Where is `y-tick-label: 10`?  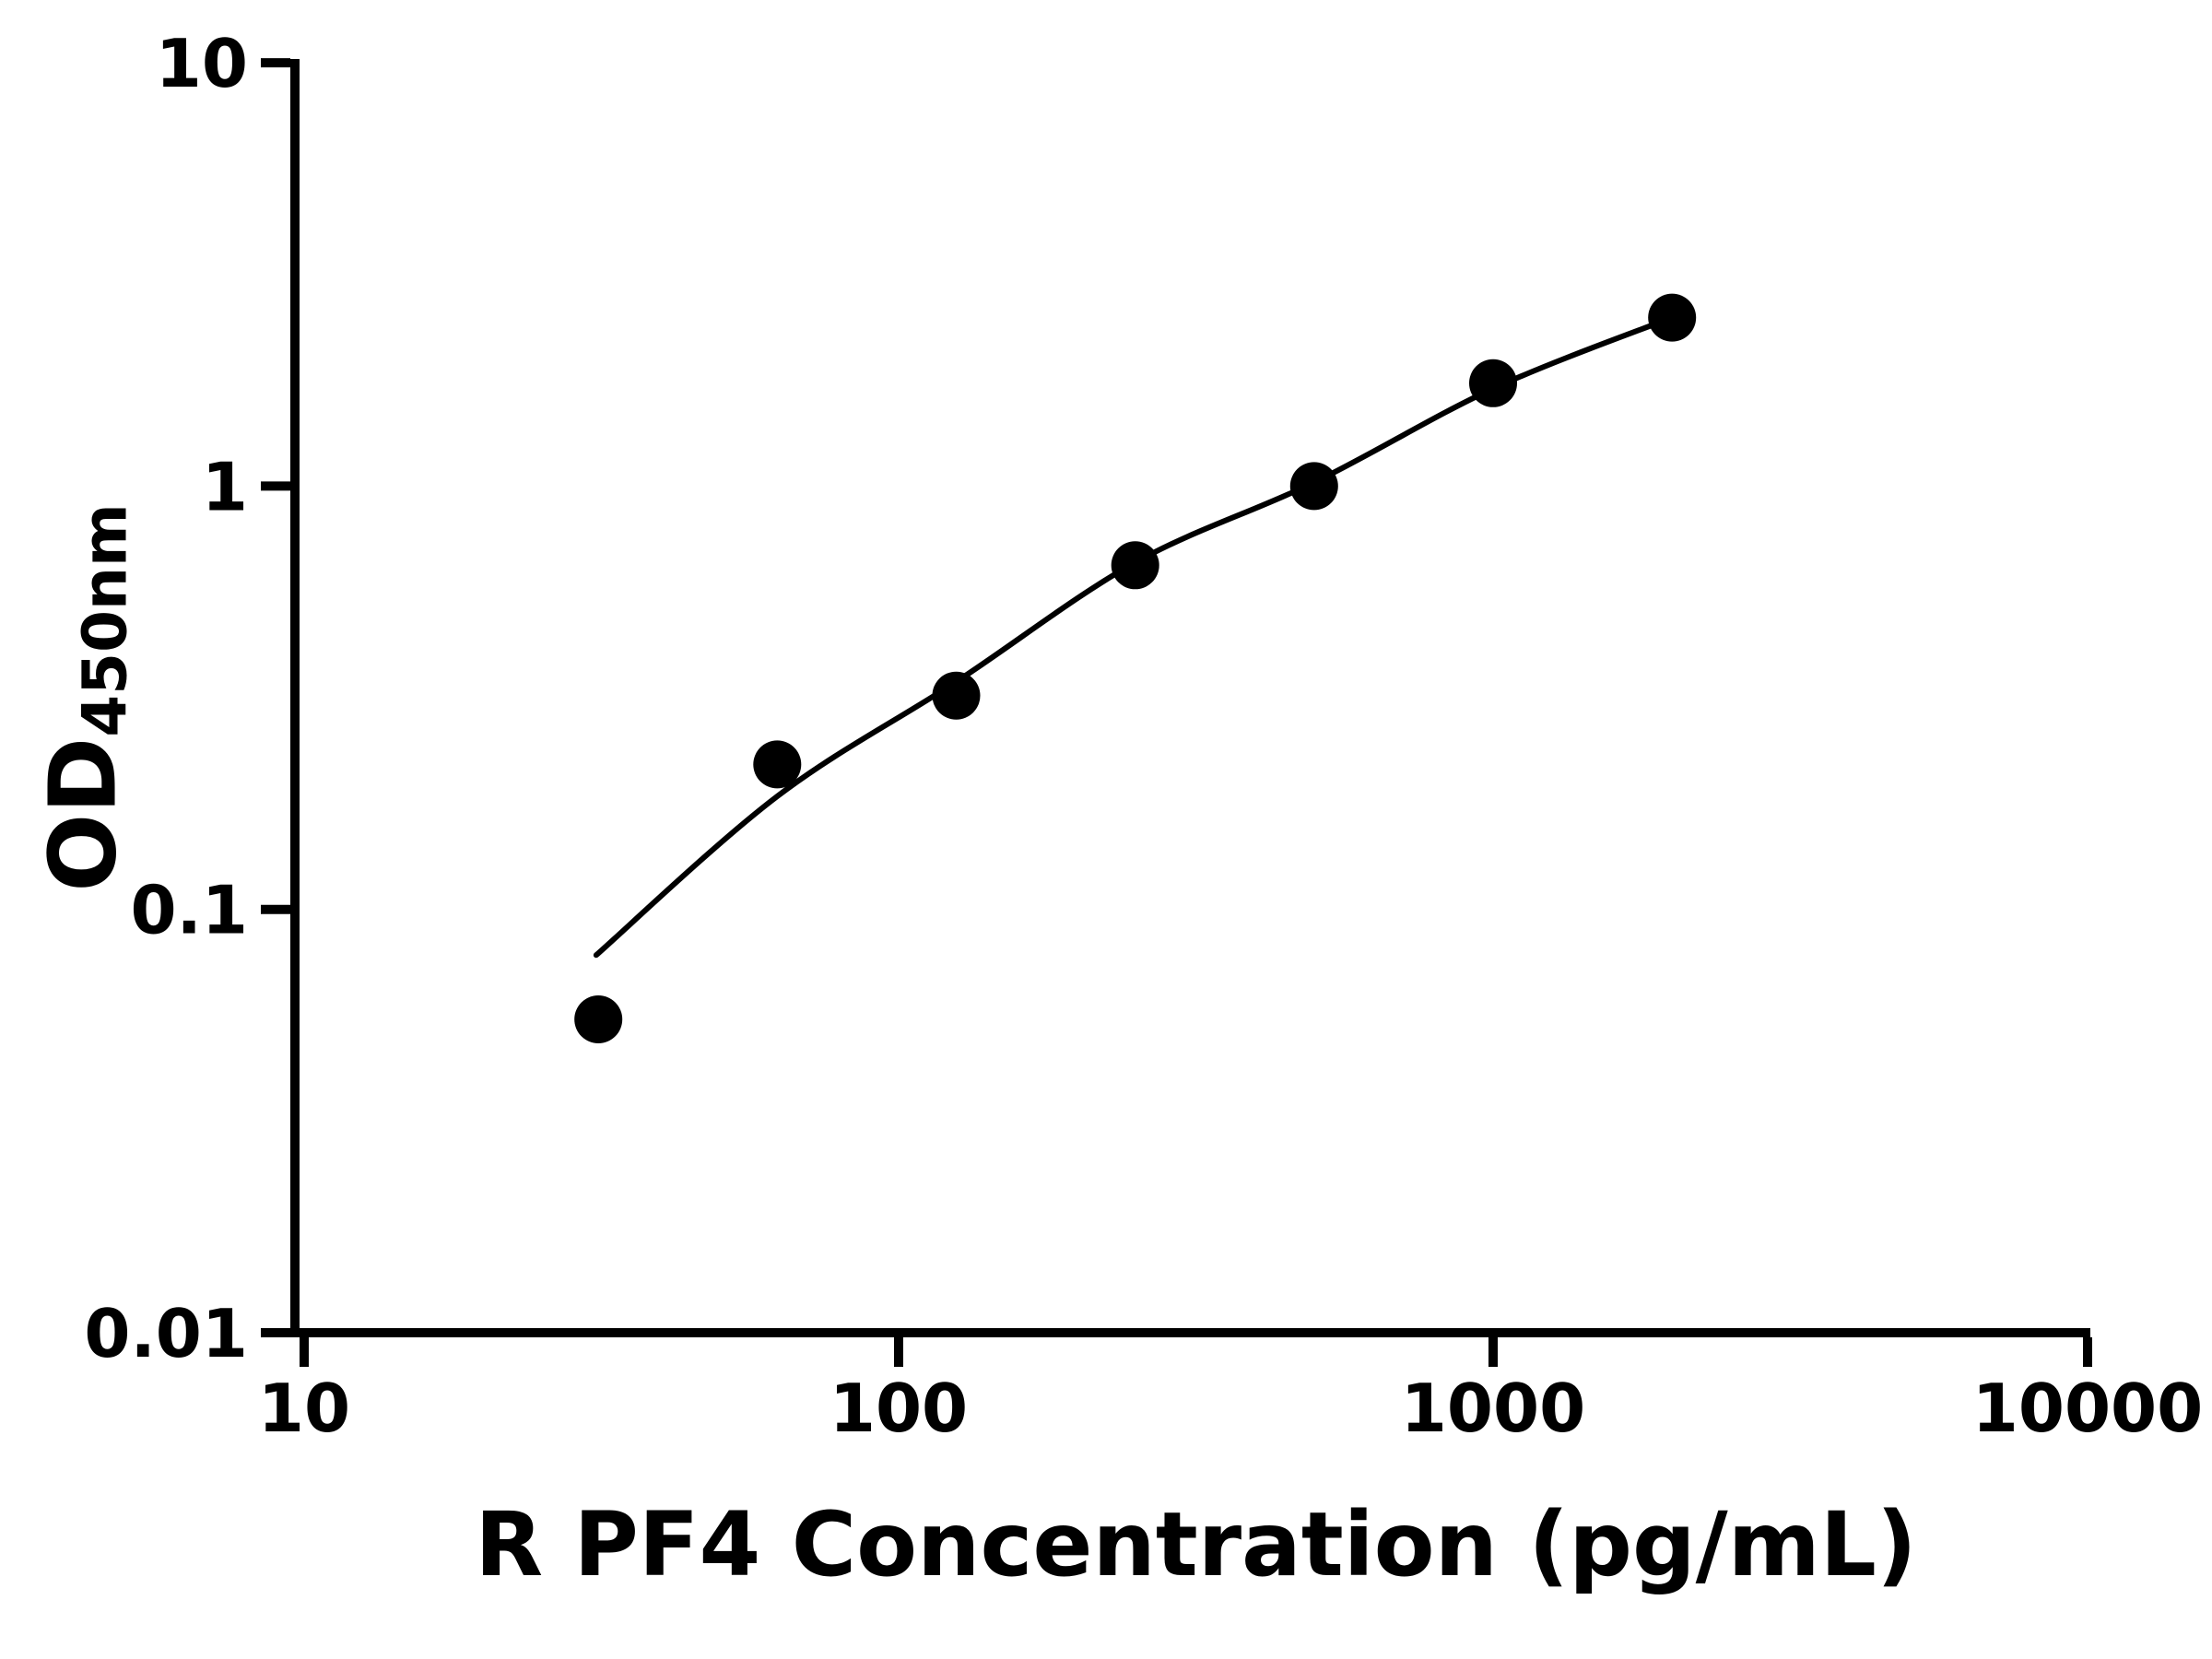
y-tick-label: 10 is located at coordinates (202, 63).